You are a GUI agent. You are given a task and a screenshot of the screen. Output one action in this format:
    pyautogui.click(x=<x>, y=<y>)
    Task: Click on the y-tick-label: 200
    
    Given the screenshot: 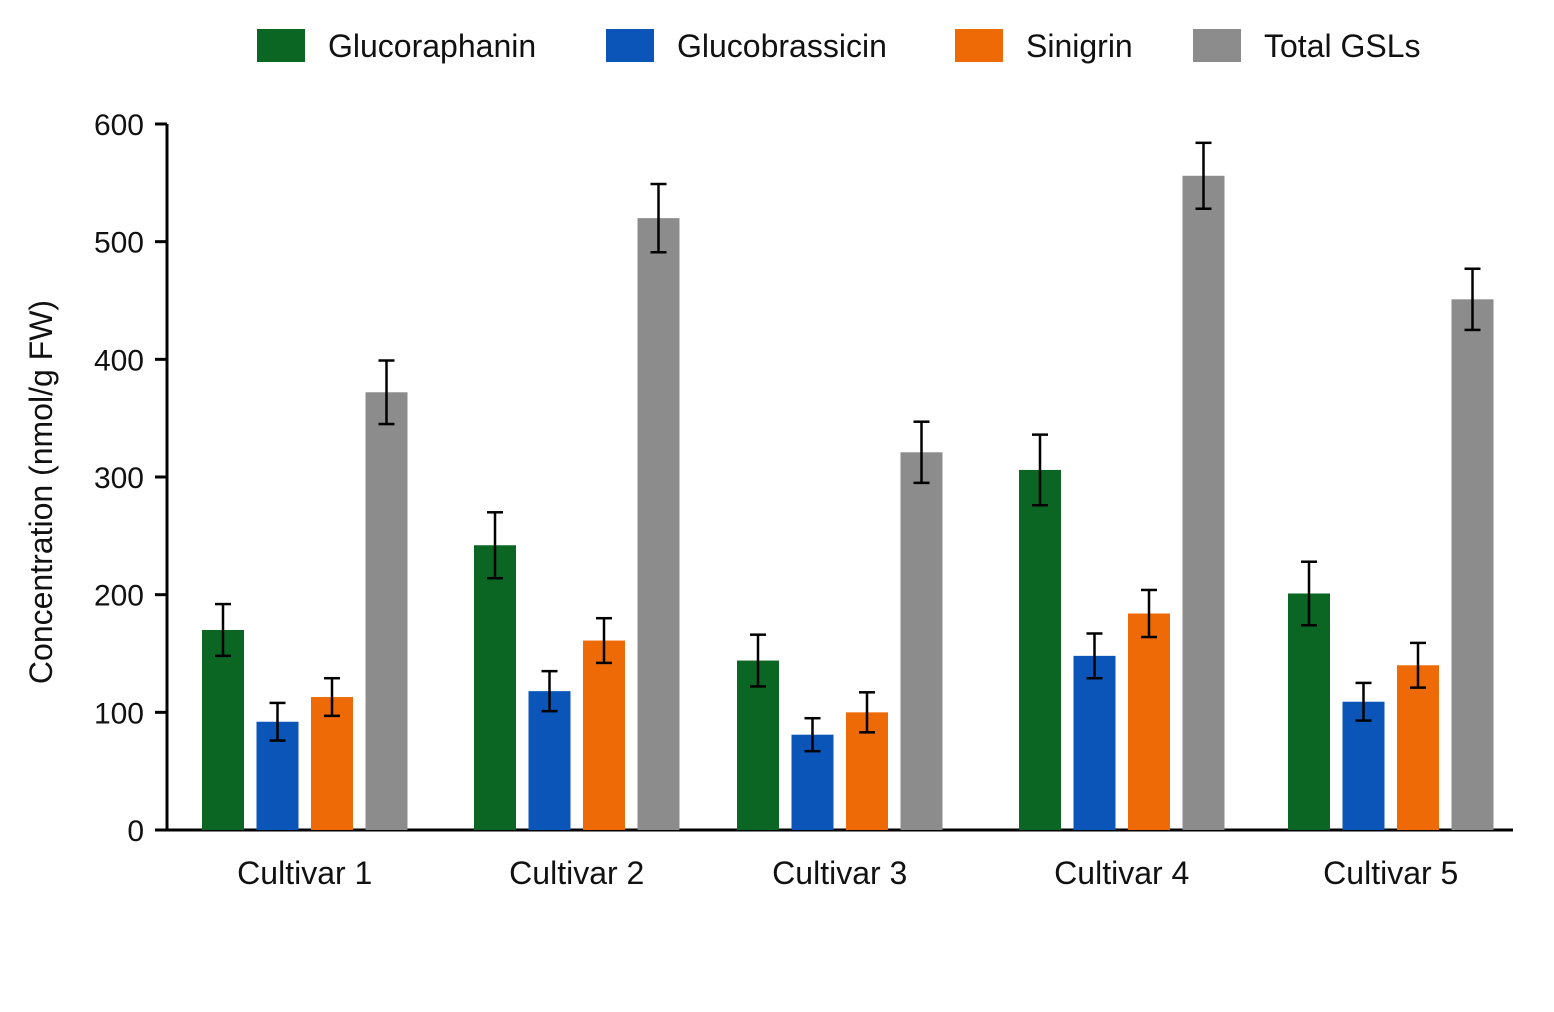 What is the action you would take?
    pyautogui.click(x=119, y=596)
    